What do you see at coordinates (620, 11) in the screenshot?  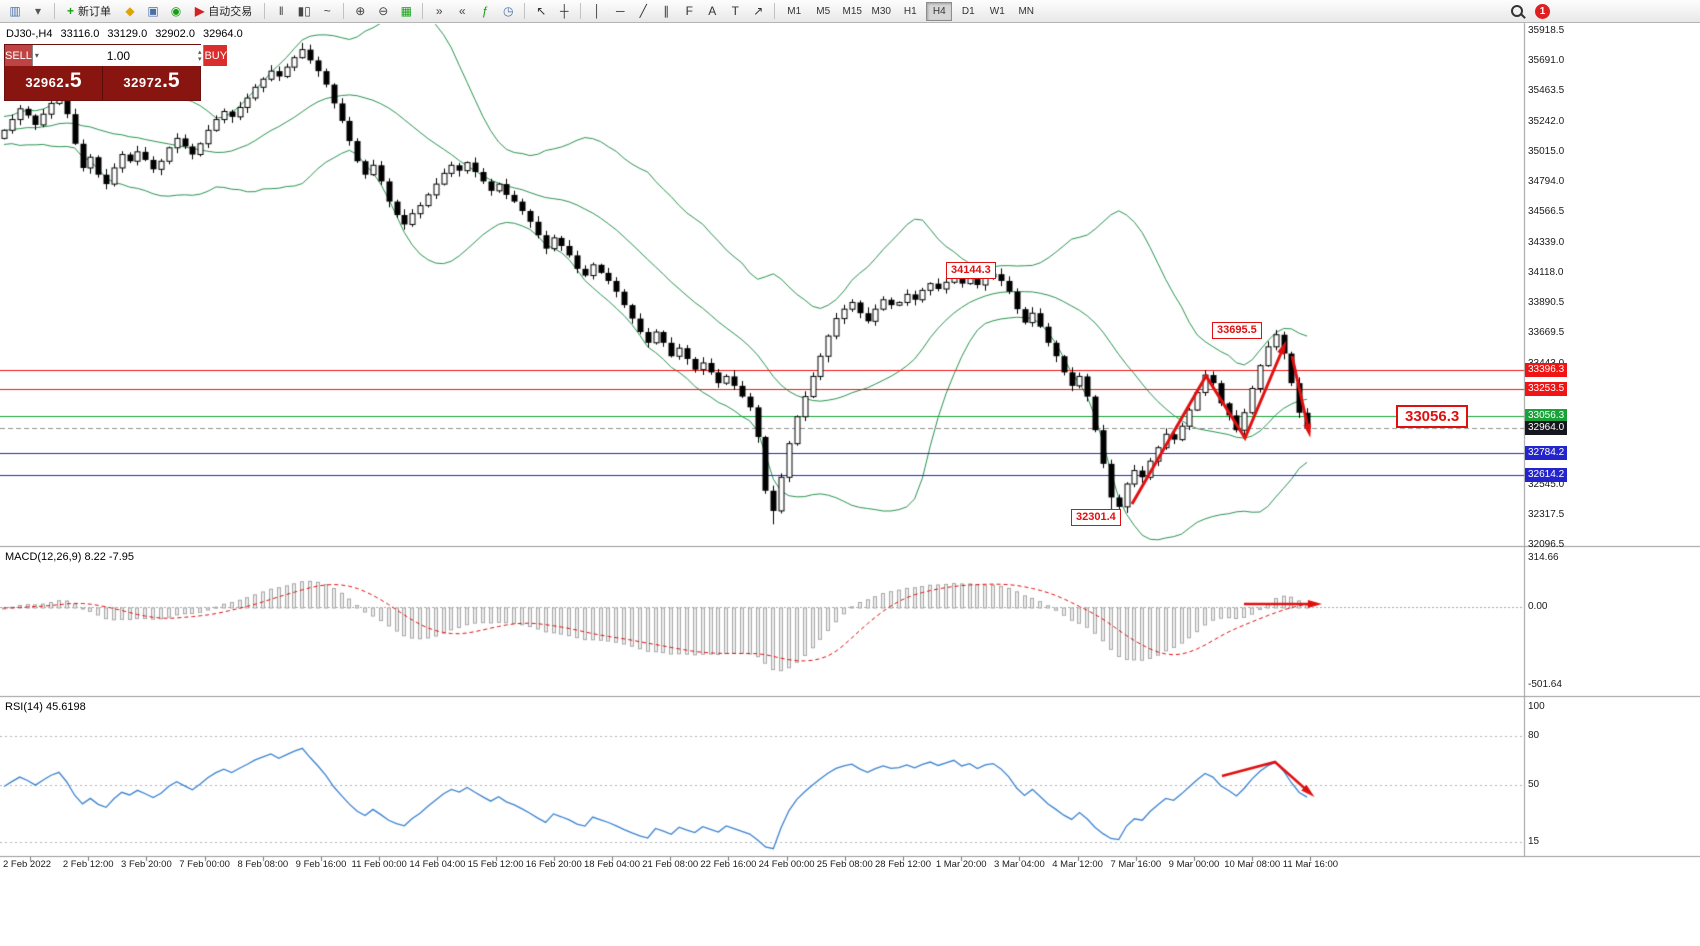 I see `horizontal-line-icon: ─` at bounding box center [620, 11].